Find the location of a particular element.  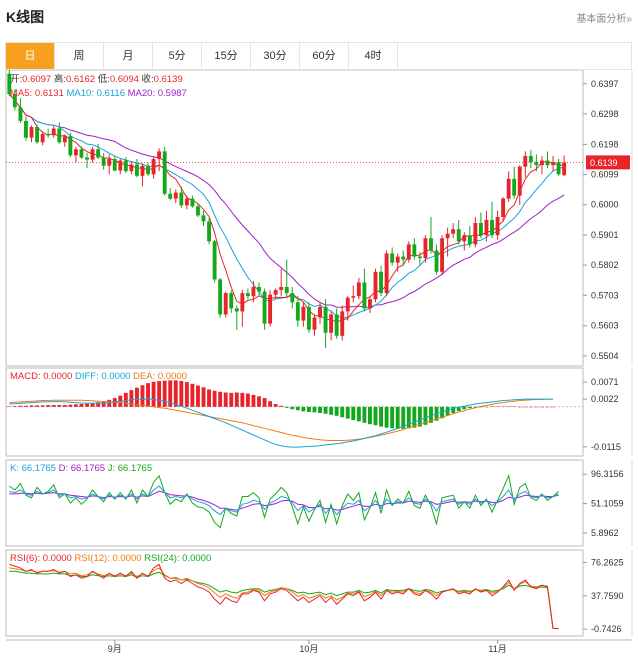

panel-frame-macd is located at coordinates (294, 412).